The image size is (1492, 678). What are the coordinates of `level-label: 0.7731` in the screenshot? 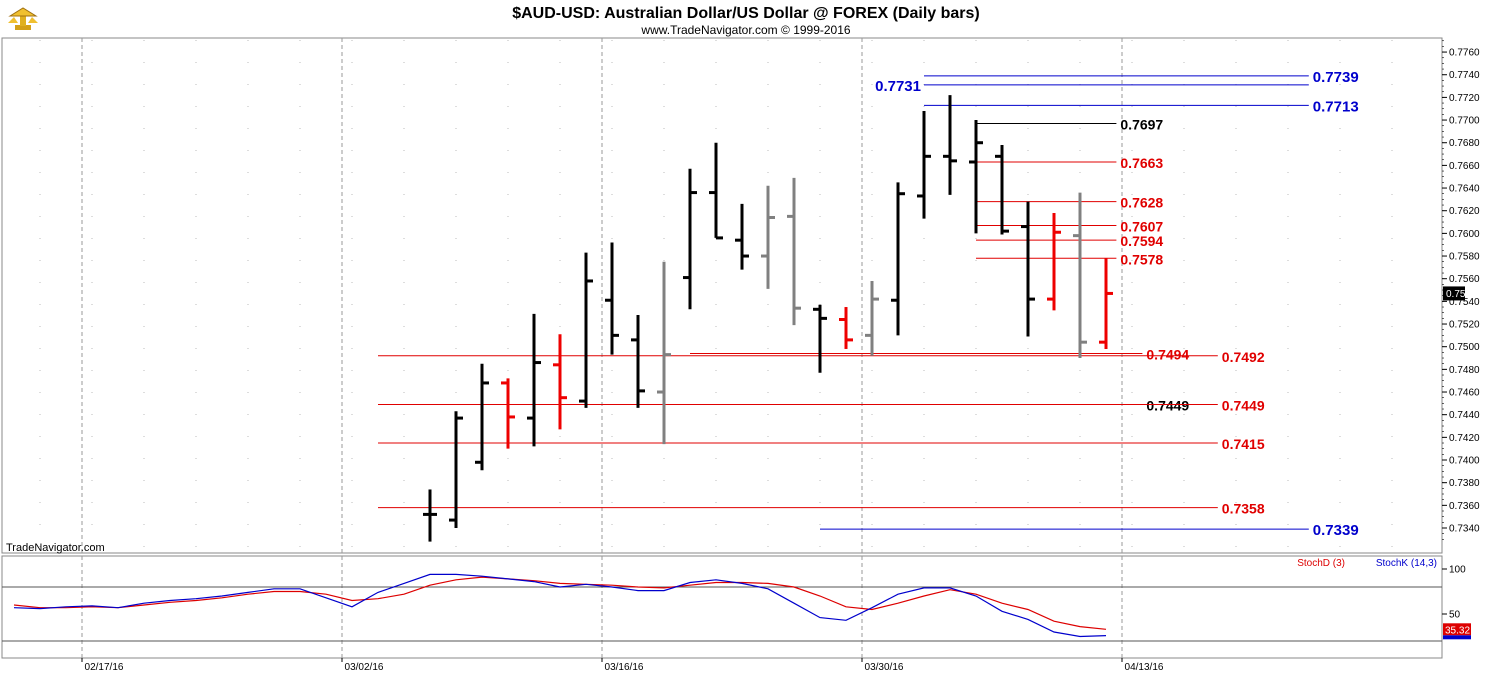 It's located at (898, 86).